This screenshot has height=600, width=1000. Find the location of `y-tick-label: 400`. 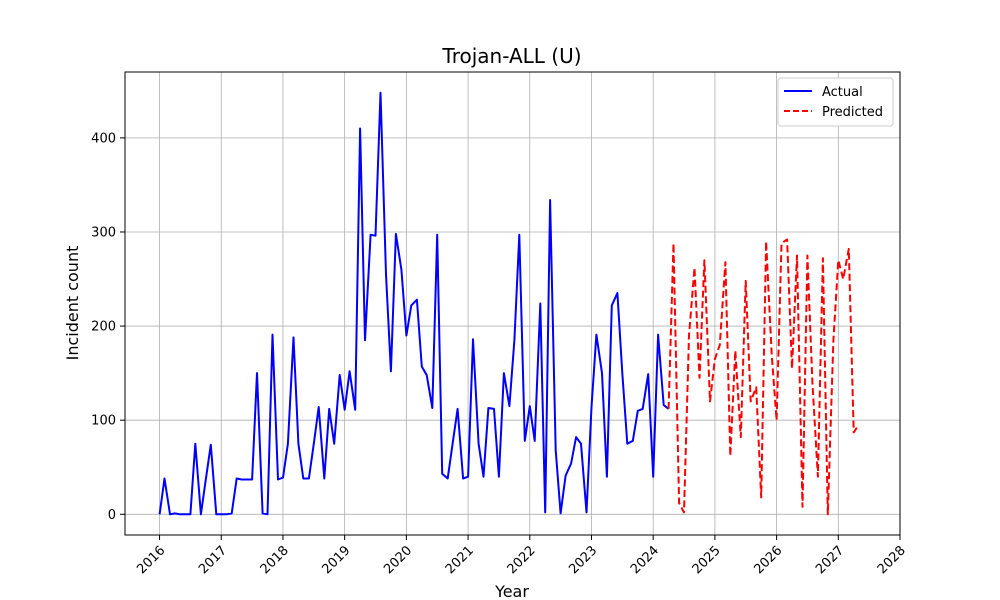

y-tick-label: 400 is located at coordinates (103, 138).